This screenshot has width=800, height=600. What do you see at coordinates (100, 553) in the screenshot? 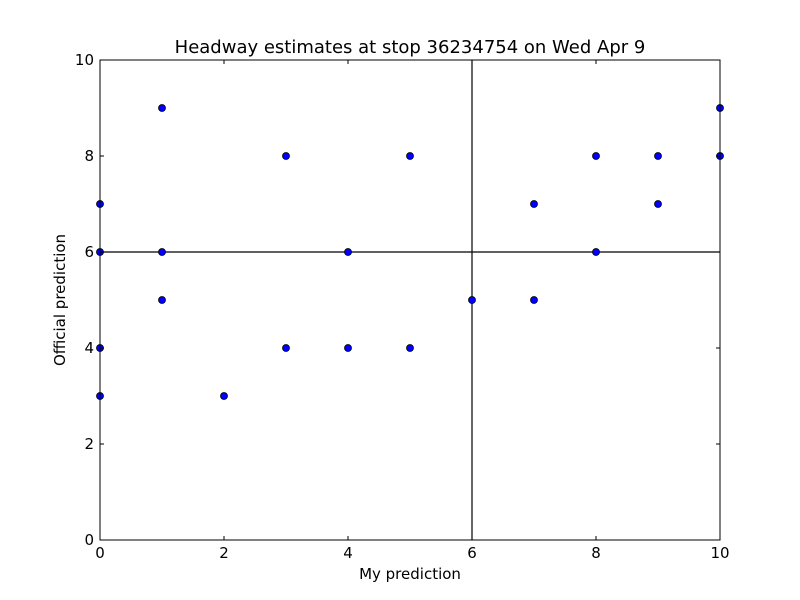
I see `x-tick-label: 0` at bounding box center [100, 553].